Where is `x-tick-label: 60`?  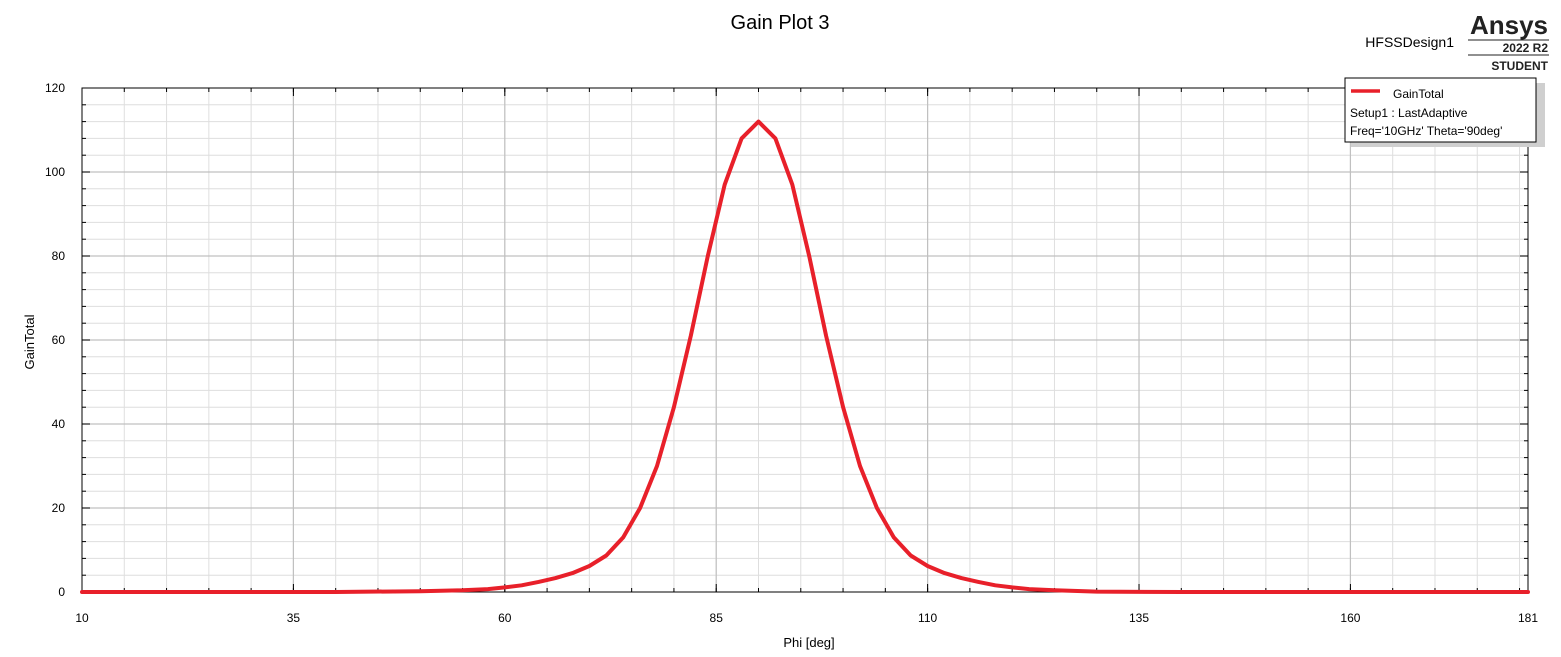
x-tick-label: 60 is located at coordinates (505, 618).